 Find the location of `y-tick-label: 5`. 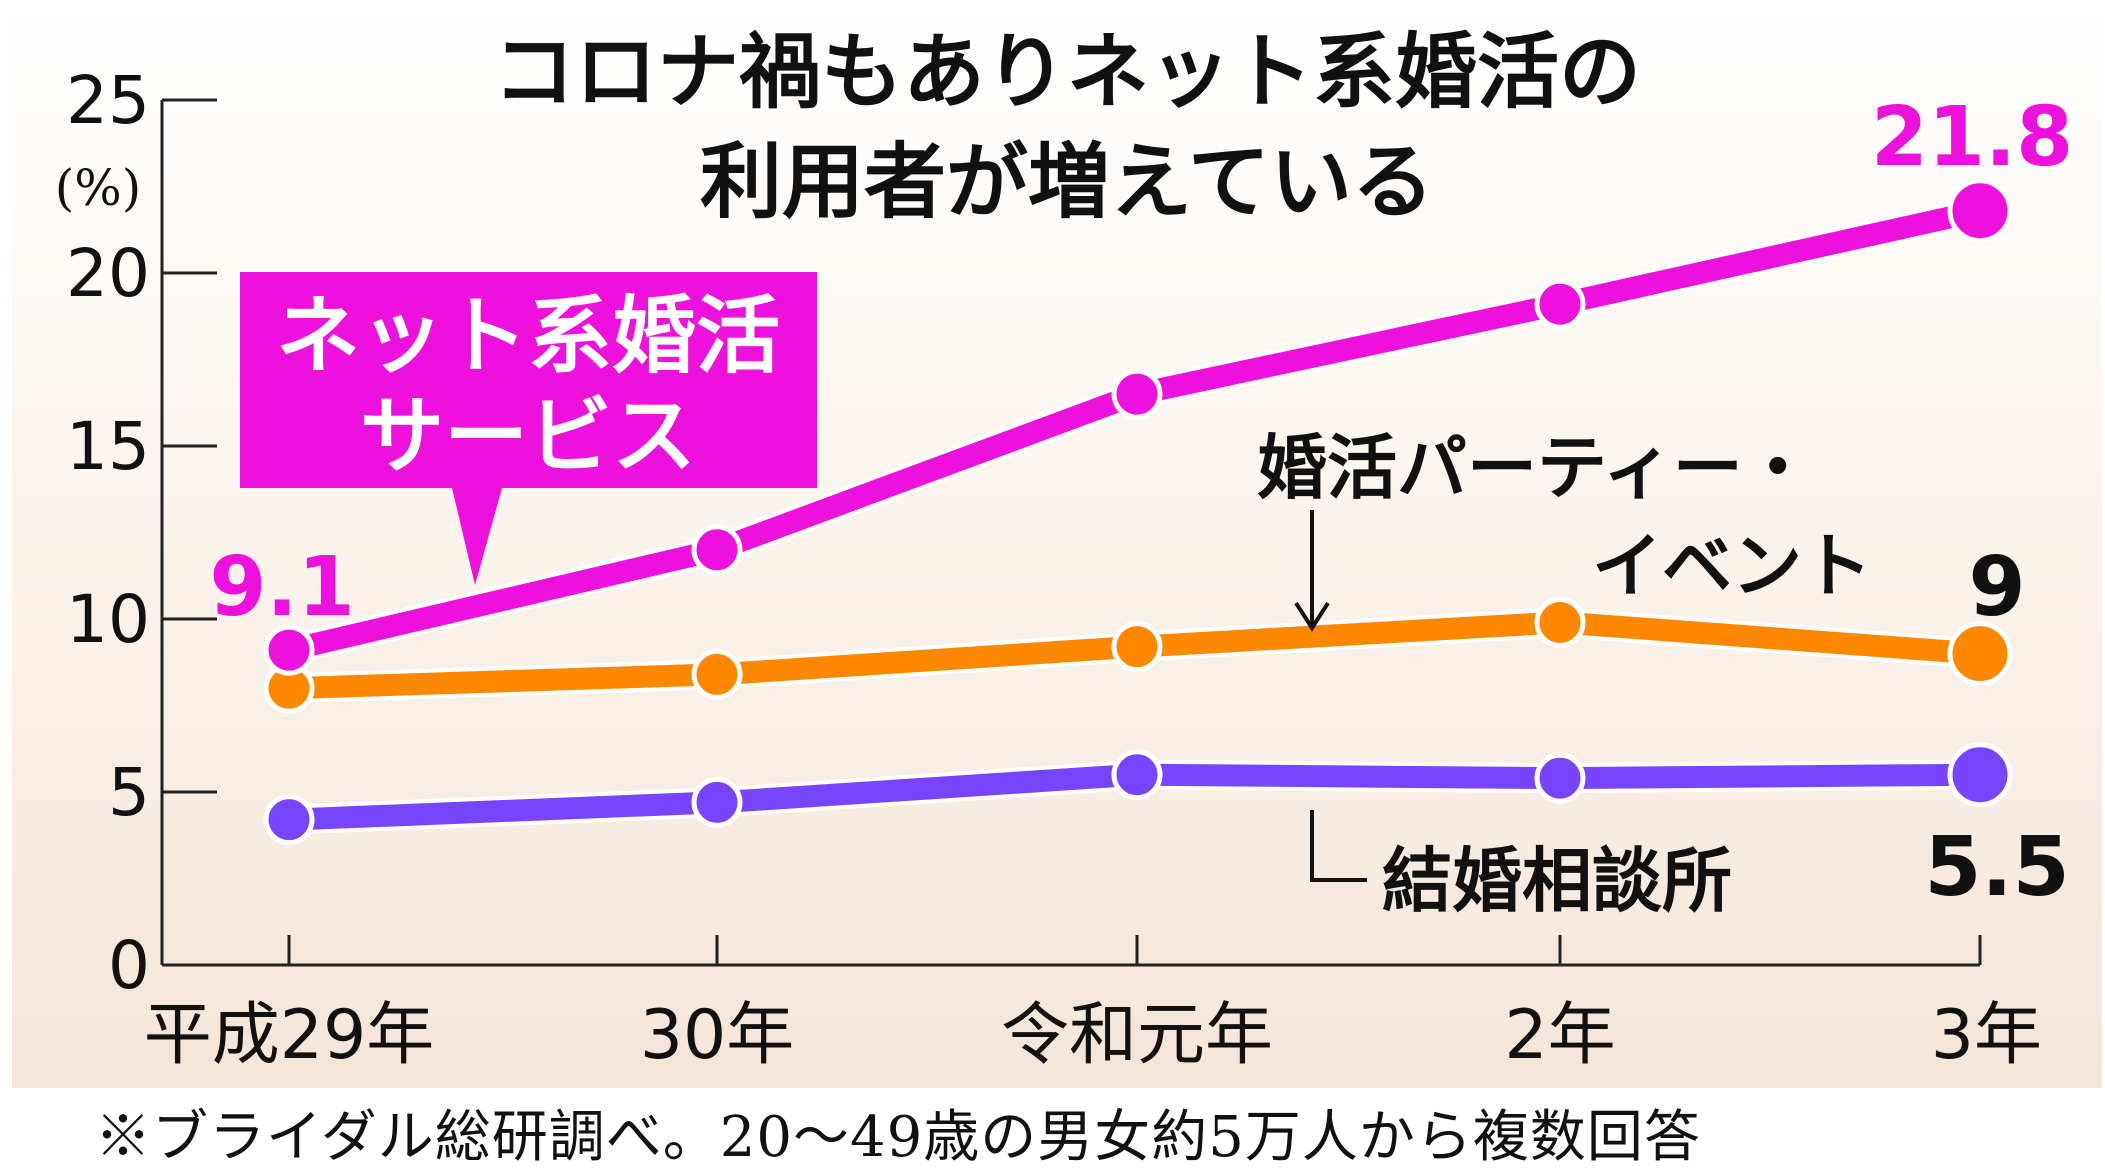

y-tick-label: 5 is located at coordinates (129, 792).